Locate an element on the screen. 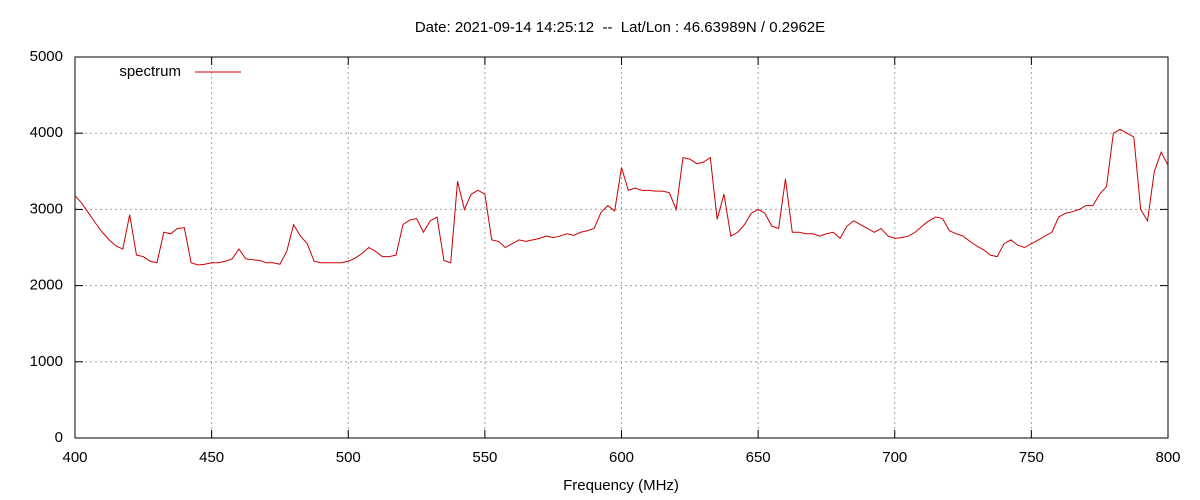 The height and width of the screenshot is (500, 1200). y-tick-label: 0 is located at coordinates (59, 437).